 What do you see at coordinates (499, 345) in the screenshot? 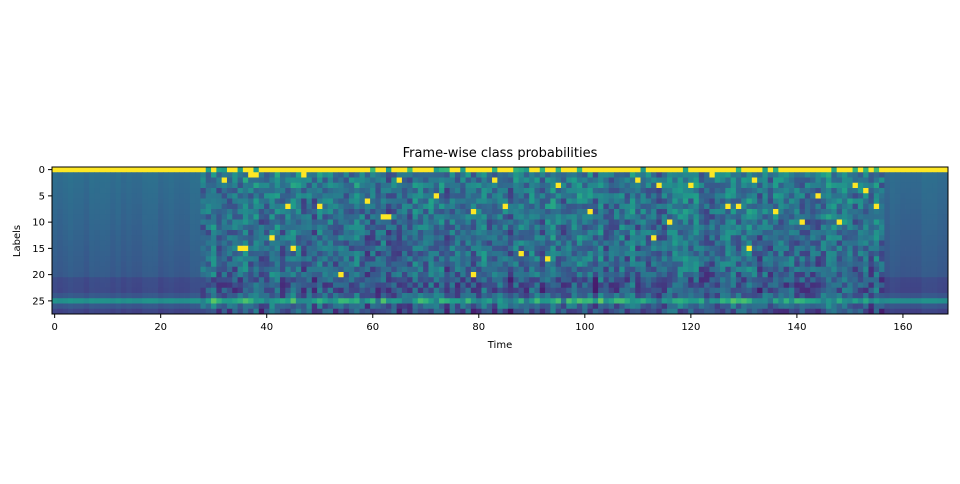
I see `x-axis-label: Time` at bounding box center [499, 345].